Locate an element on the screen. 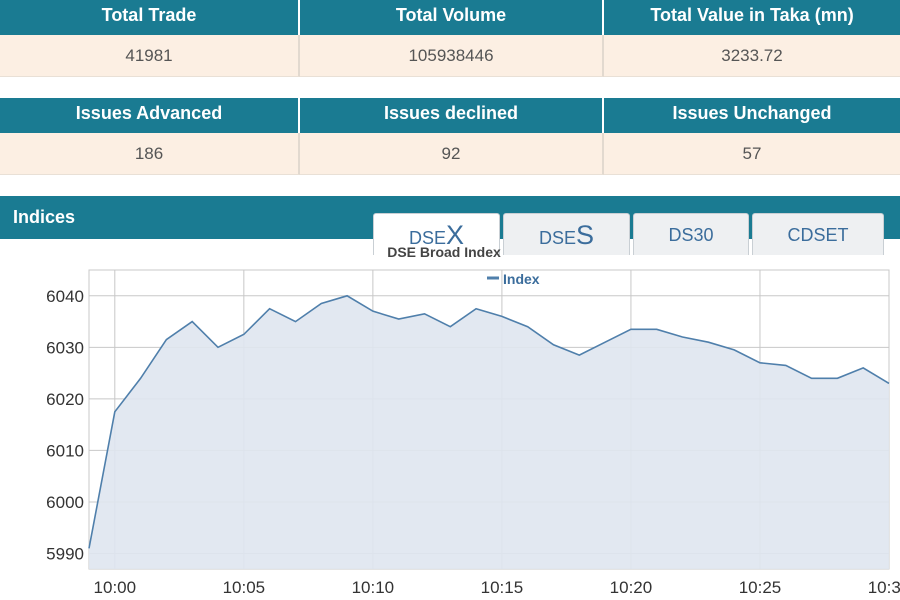  x-tick-label: 10:10 is located at coordinates (373, 587).